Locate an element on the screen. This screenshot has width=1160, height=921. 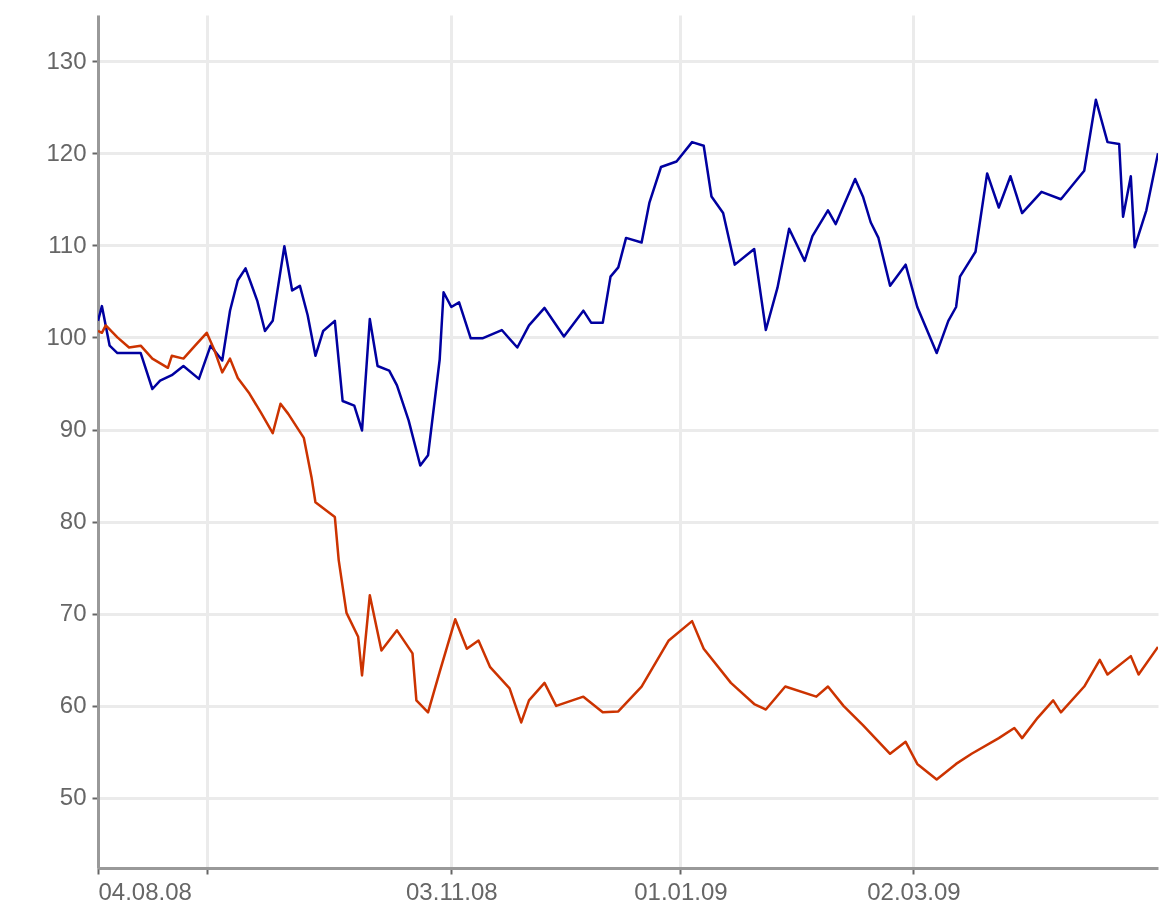
y-tick-label: 50 is located at coordinates (73, 797).